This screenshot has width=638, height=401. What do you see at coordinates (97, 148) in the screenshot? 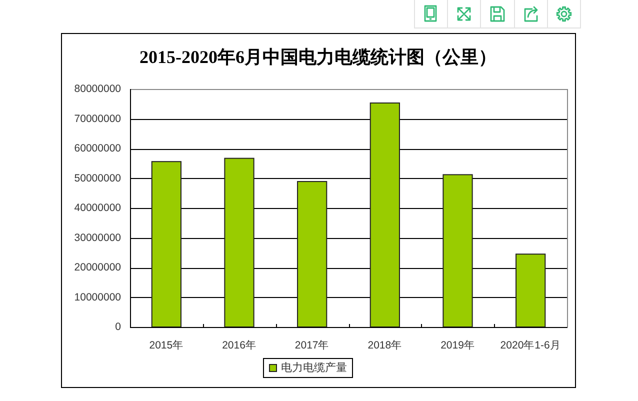
I see `ytick-label: 60000000` at bounding box center [97, 148].